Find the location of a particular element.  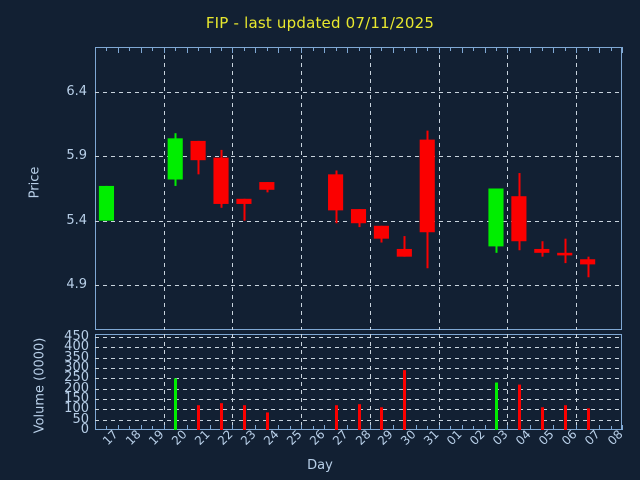

volume-tick-label: 400 is located at coordinates (76, 346).